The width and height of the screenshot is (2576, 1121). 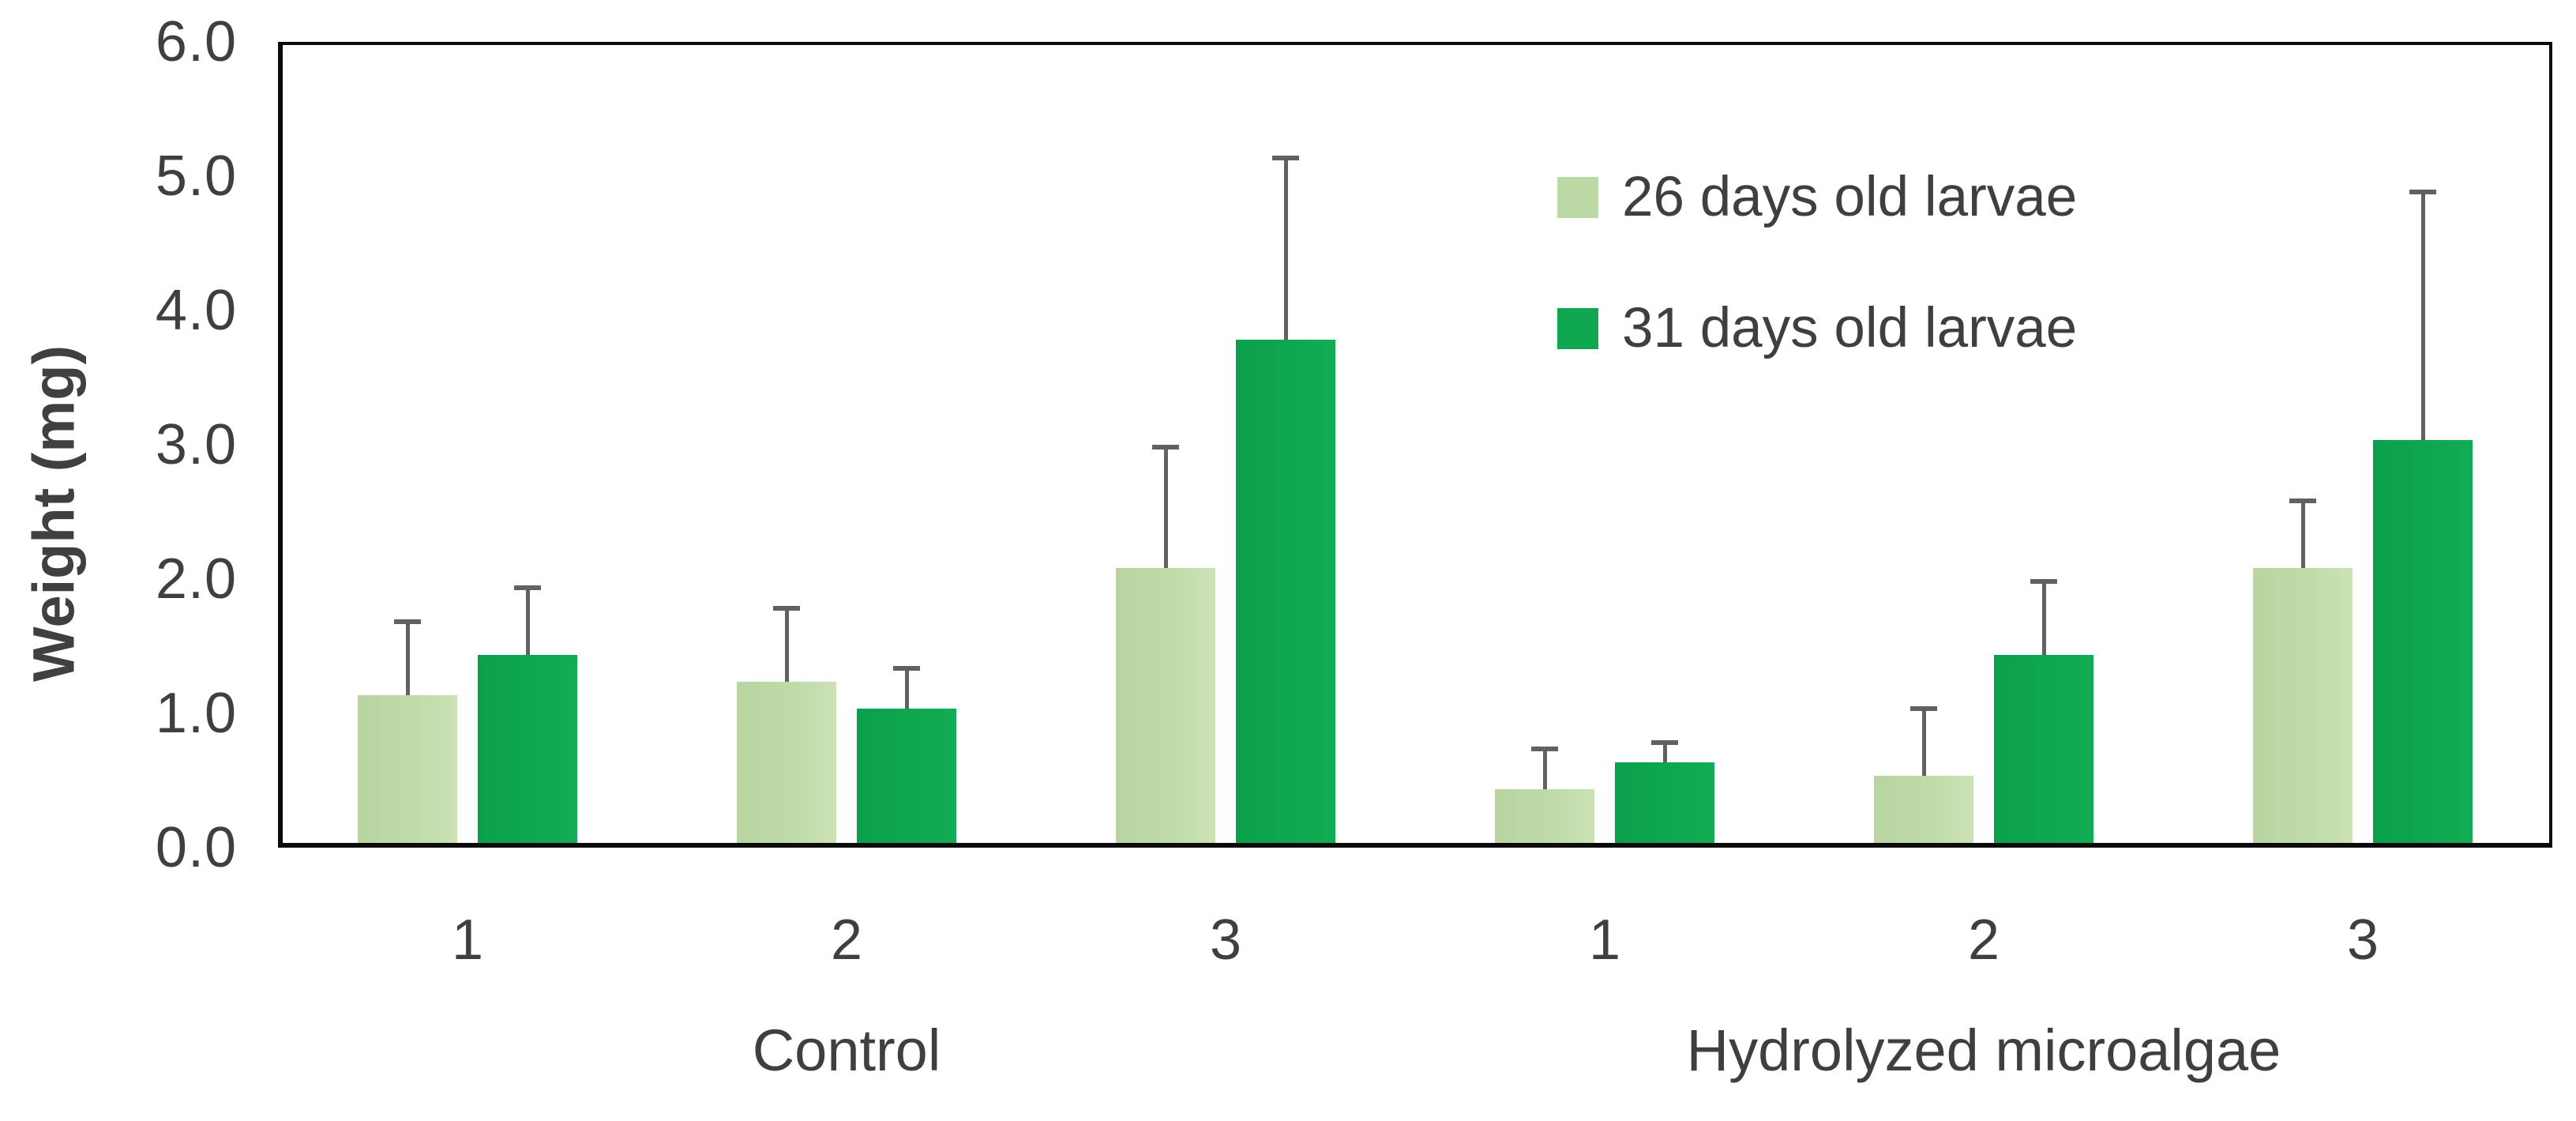 I want to click on y-tick-label-4.0: 4.0, so click(x=196, y=310).